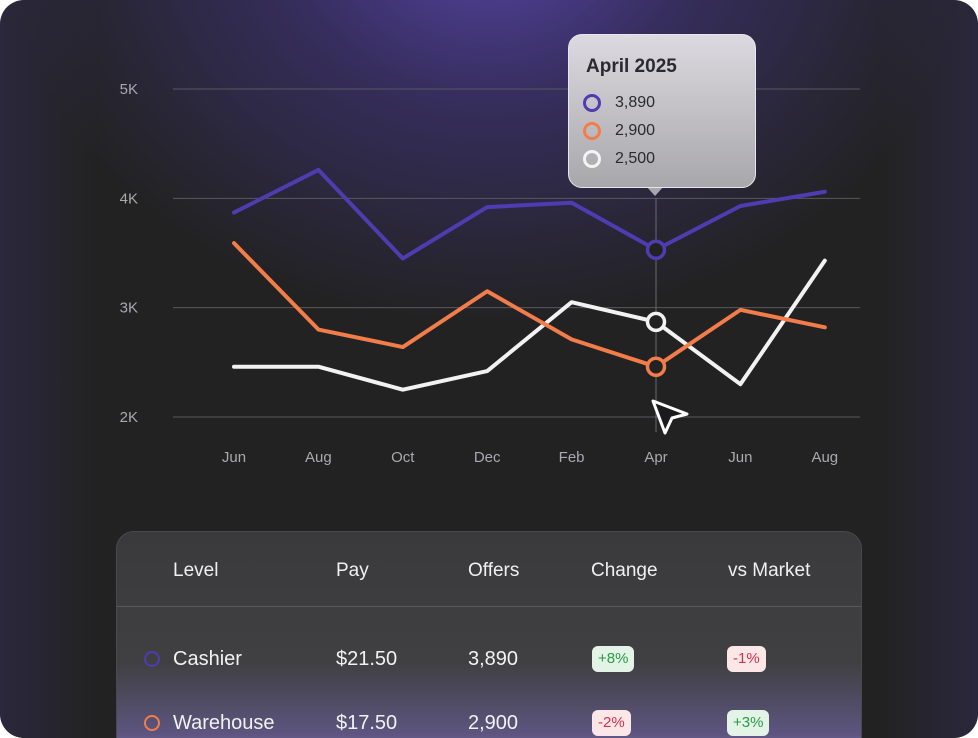 The height and width of the screenshot is (738, 978). What do you see at coordinates (769, 570) in the screenshot?
I see `column-header-vs-market: vs Market` at bounding box center [769, 570].